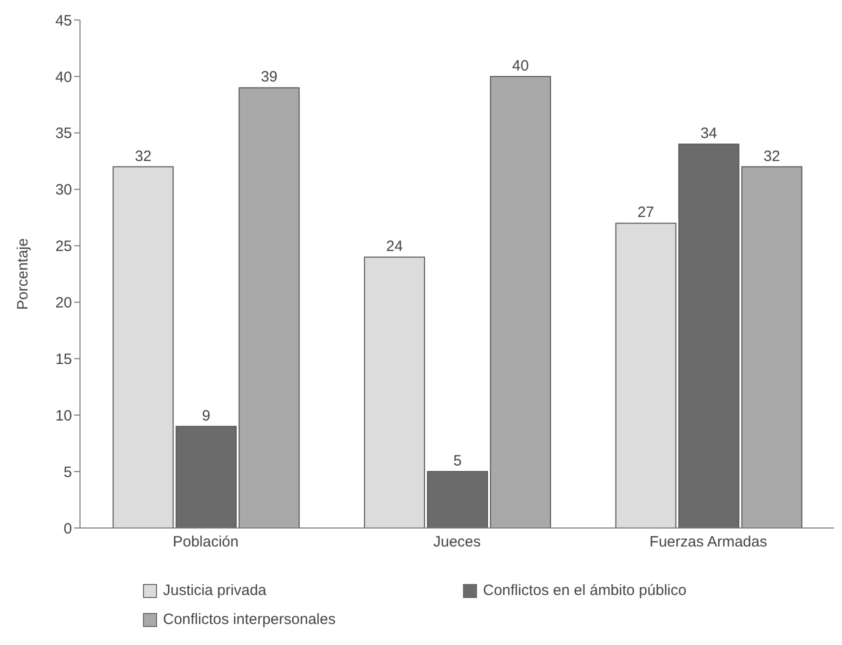 The width and height of the screenshot is (842, 645). Describe the element at coordinates (63, 133) in the screenshot. I see `y-tick-label: 35` at that location.